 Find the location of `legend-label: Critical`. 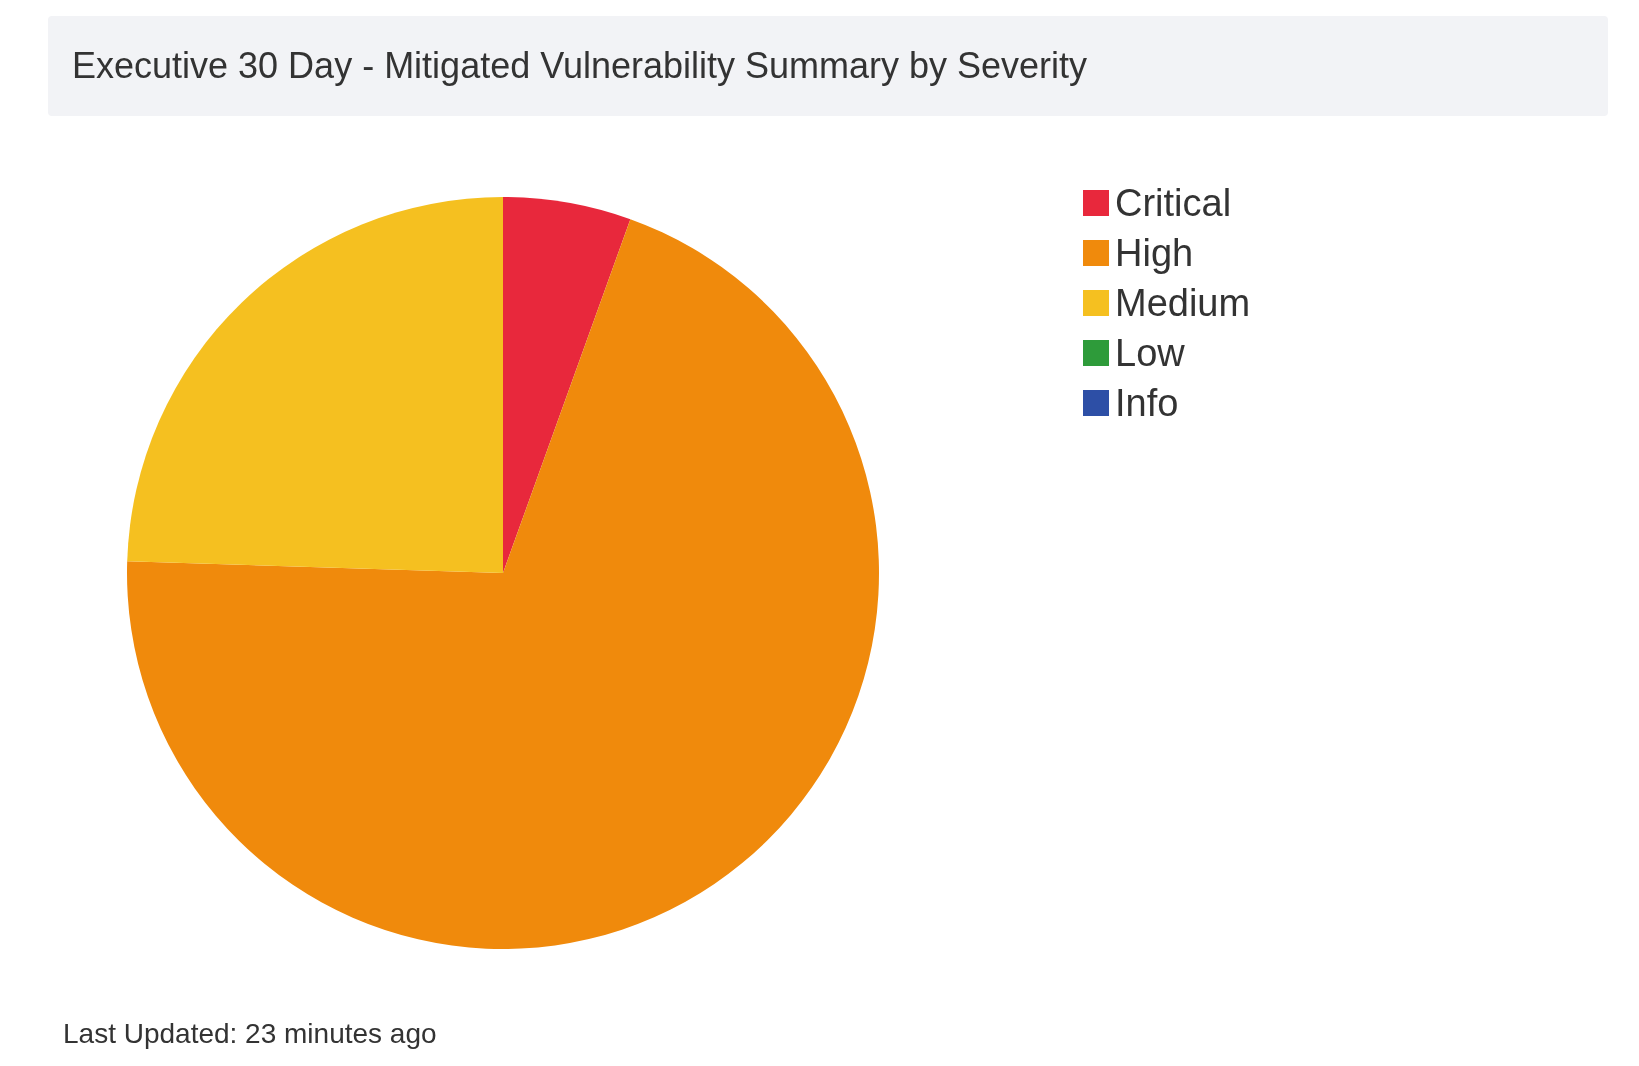

legend-label: Critical is located at coordinates (1173, 203).